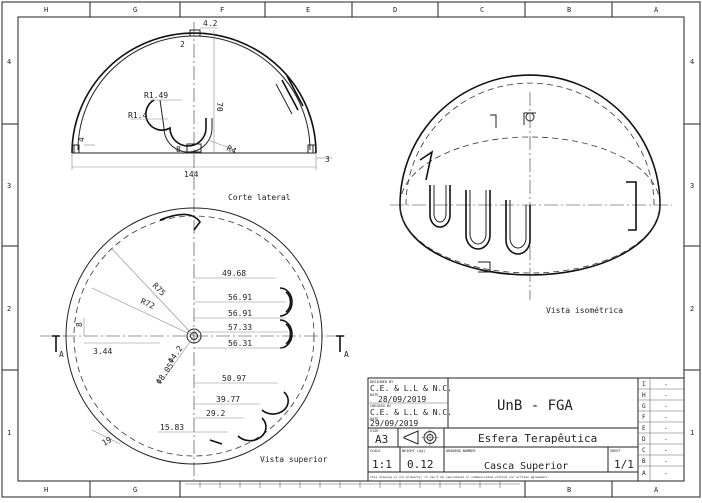  What do you see at coordinates (666, 417) in the screenshot?
I see `revision-dash-f: -` at bounding box center [666, 417].